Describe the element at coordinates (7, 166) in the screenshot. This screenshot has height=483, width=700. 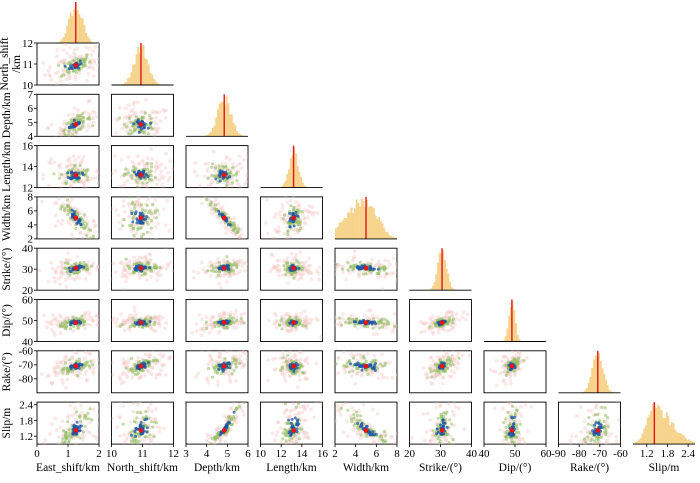
I see `y-axis-label-line: Length/km` at that location.